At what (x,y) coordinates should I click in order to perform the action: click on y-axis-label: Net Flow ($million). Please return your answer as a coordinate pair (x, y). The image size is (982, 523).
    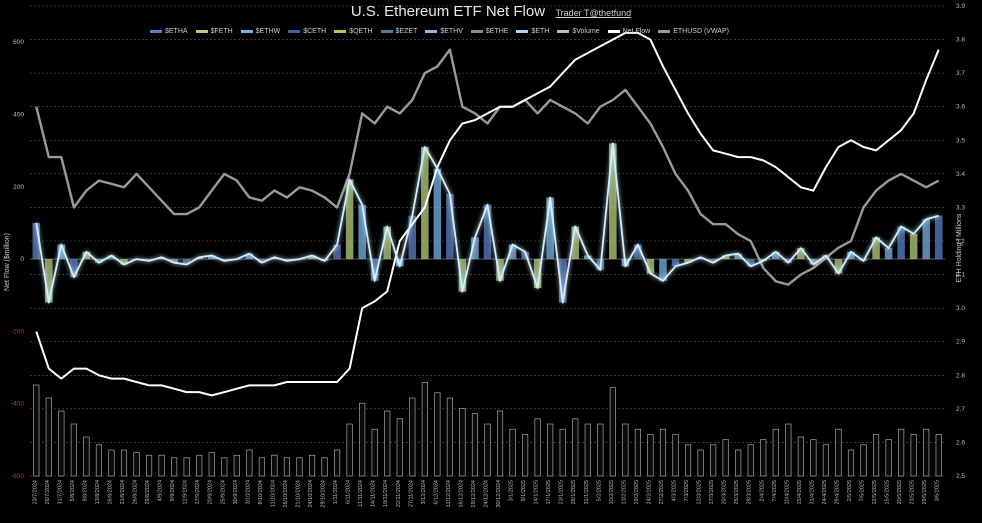
    Looking at the image, I should click on (7, 262).